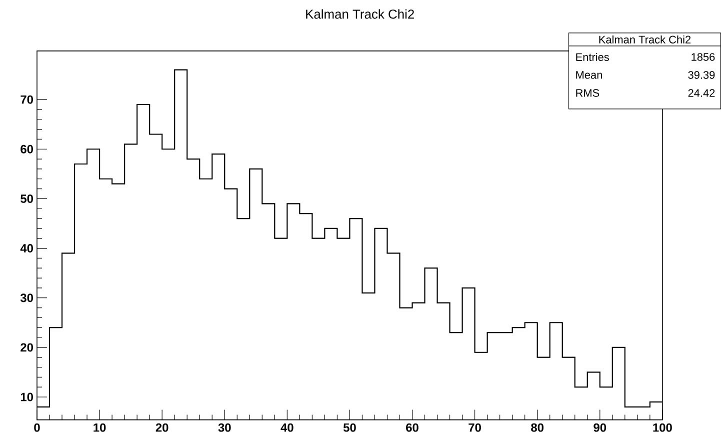 Image resolution: width=721 pixels, height=446 pixels. I want to click on chart-title: Kalman Track Chi2, so click(360, 14).